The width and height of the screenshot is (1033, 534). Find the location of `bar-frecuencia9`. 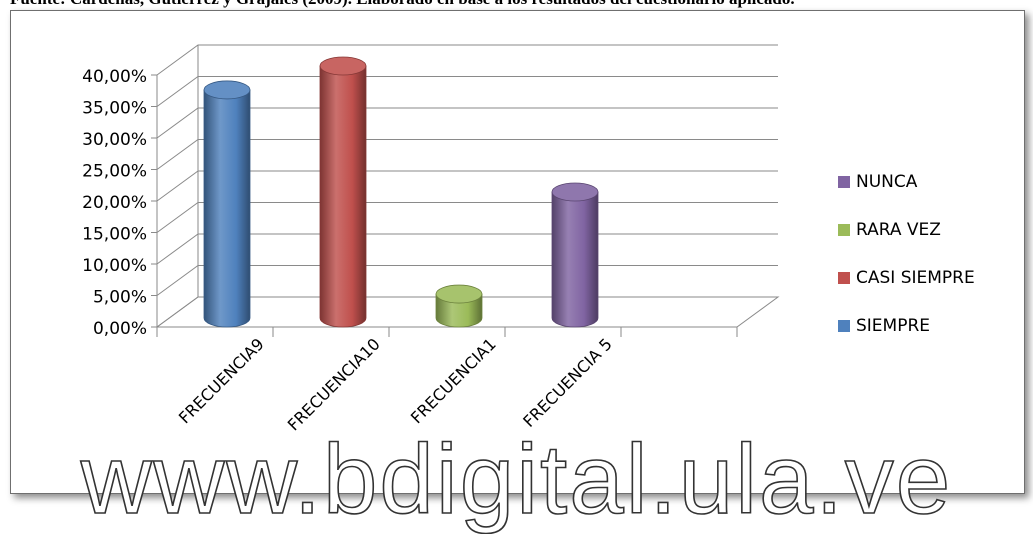

bar-frecuencia9 is located at coordinates (227, 204).